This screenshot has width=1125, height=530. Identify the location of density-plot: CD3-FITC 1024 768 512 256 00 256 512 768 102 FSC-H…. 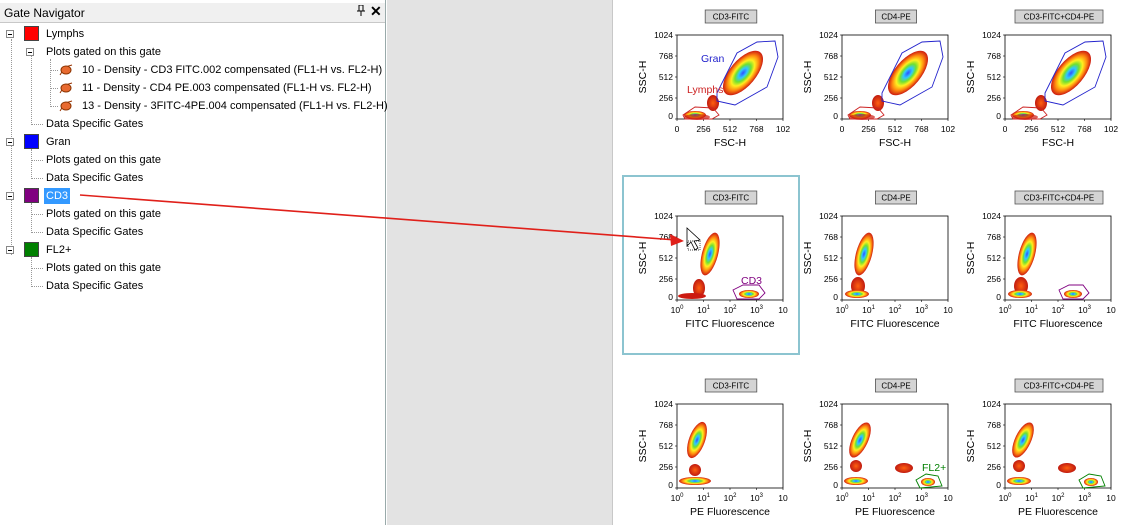
(713, 79).